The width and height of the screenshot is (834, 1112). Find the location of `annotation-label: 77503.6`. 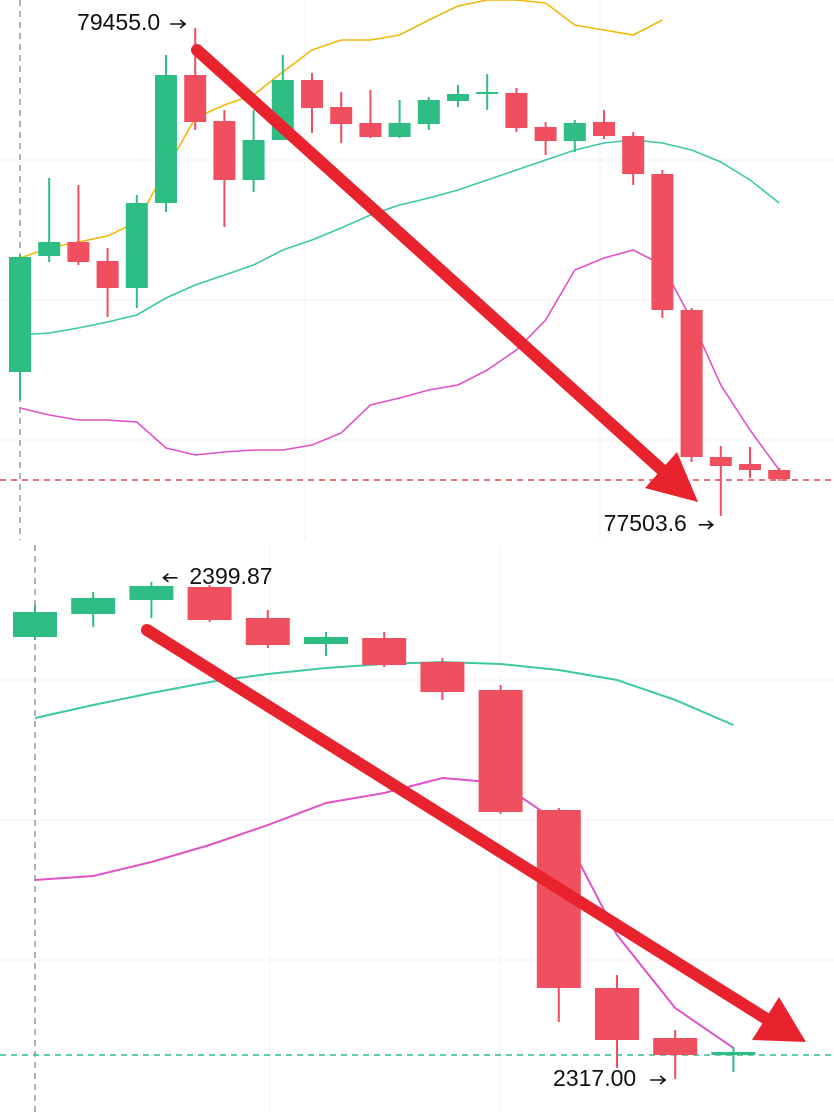

annotation-label: 77503.6 is located at coordinates (645, 523).